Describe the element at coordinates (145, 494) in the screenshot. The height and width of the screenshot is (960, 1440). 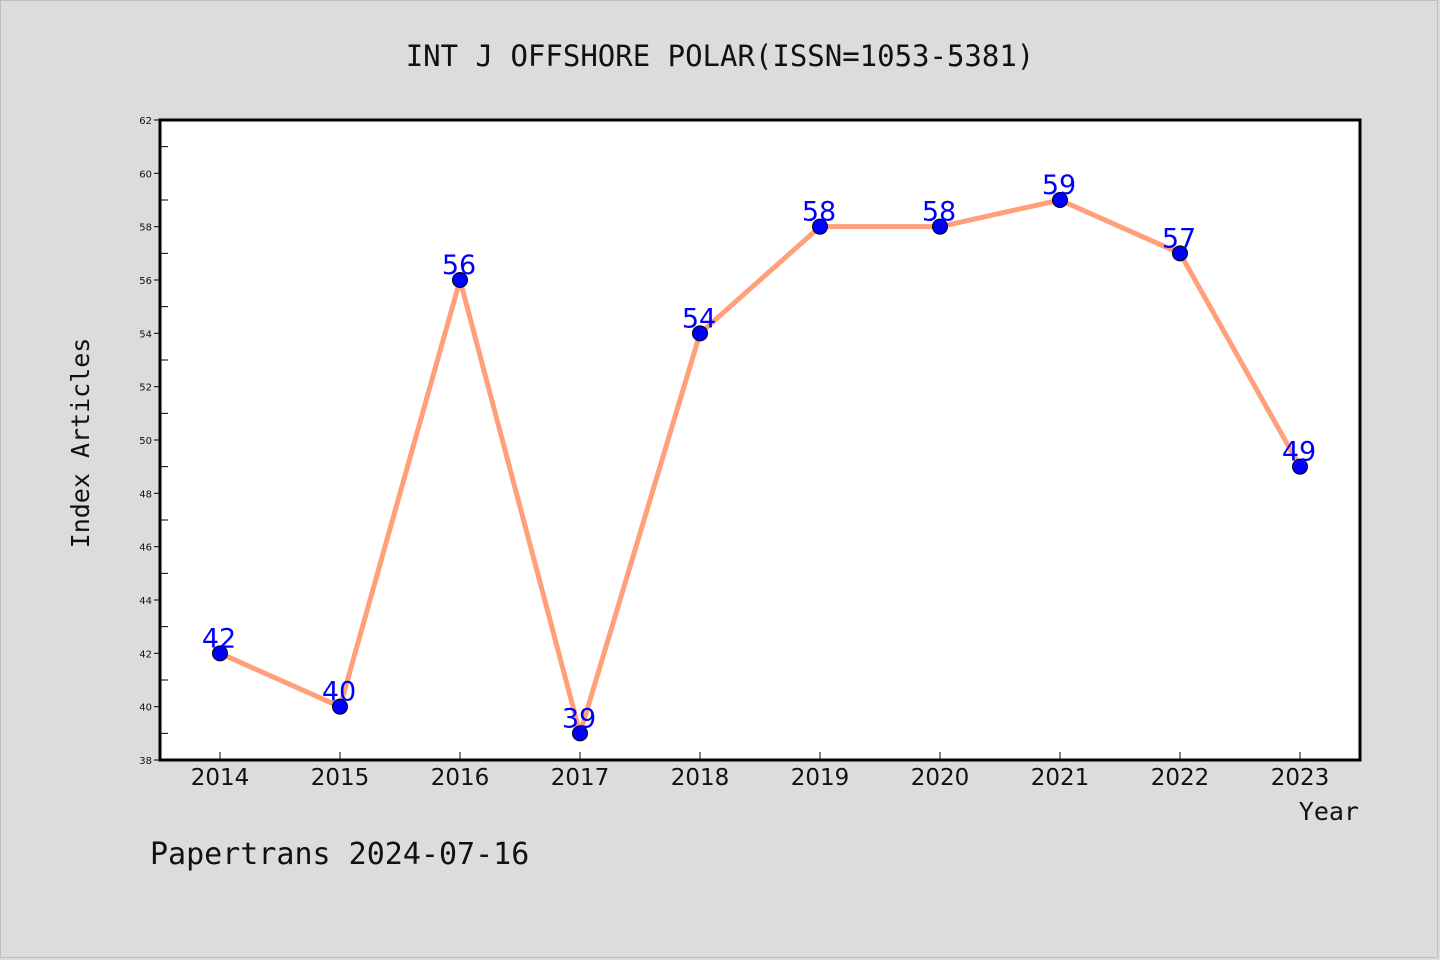
I see `y-tick-label: 48` at that location.